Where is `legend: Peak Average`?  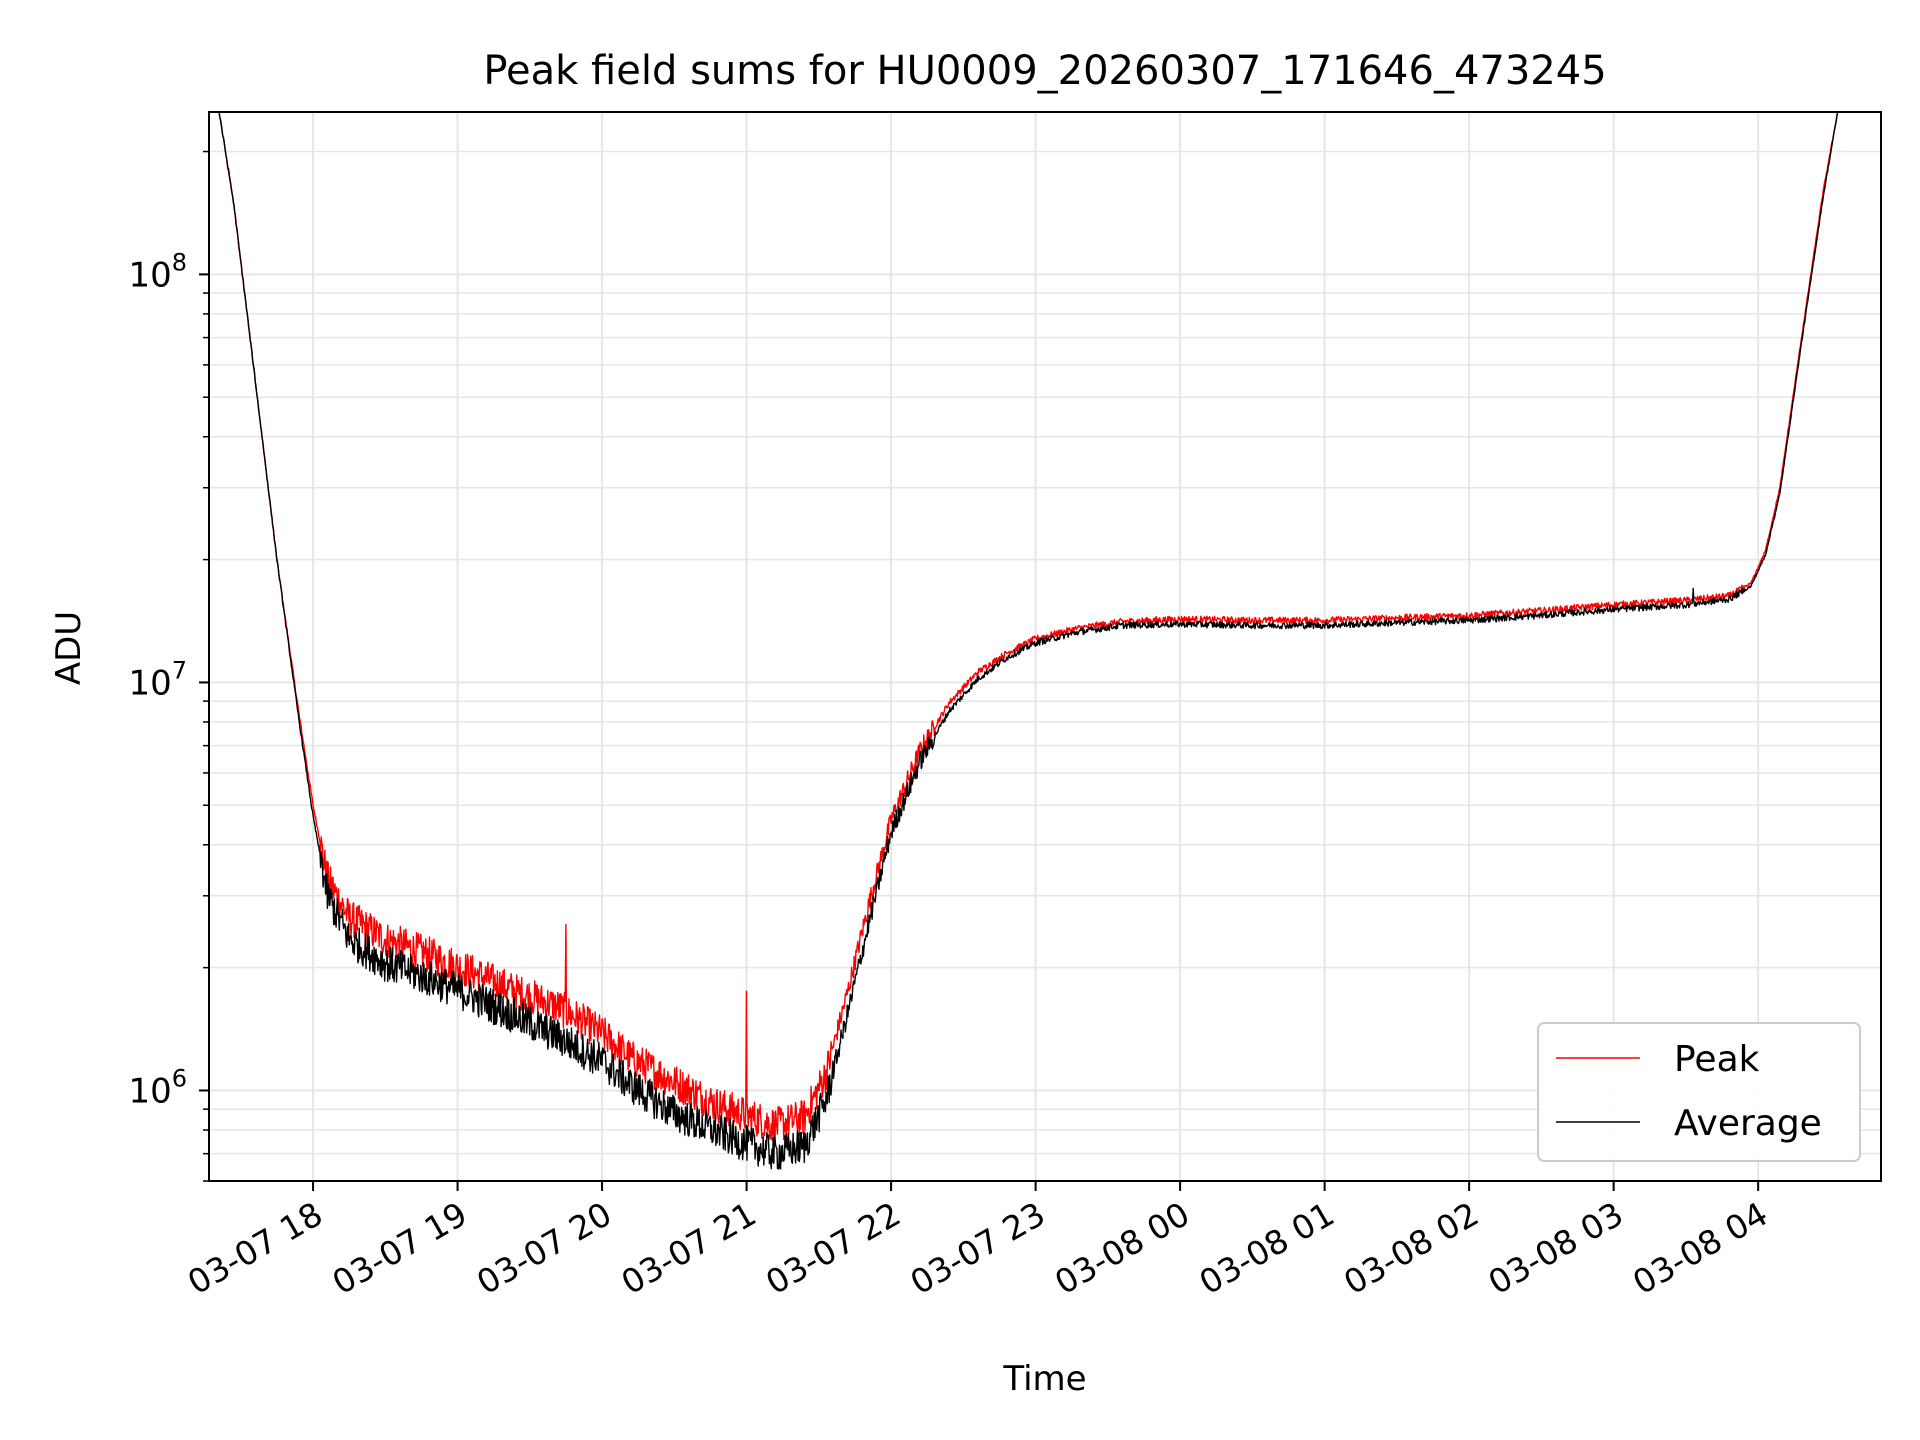
legend: Peak Average is located at coordinates (1699, 1092).